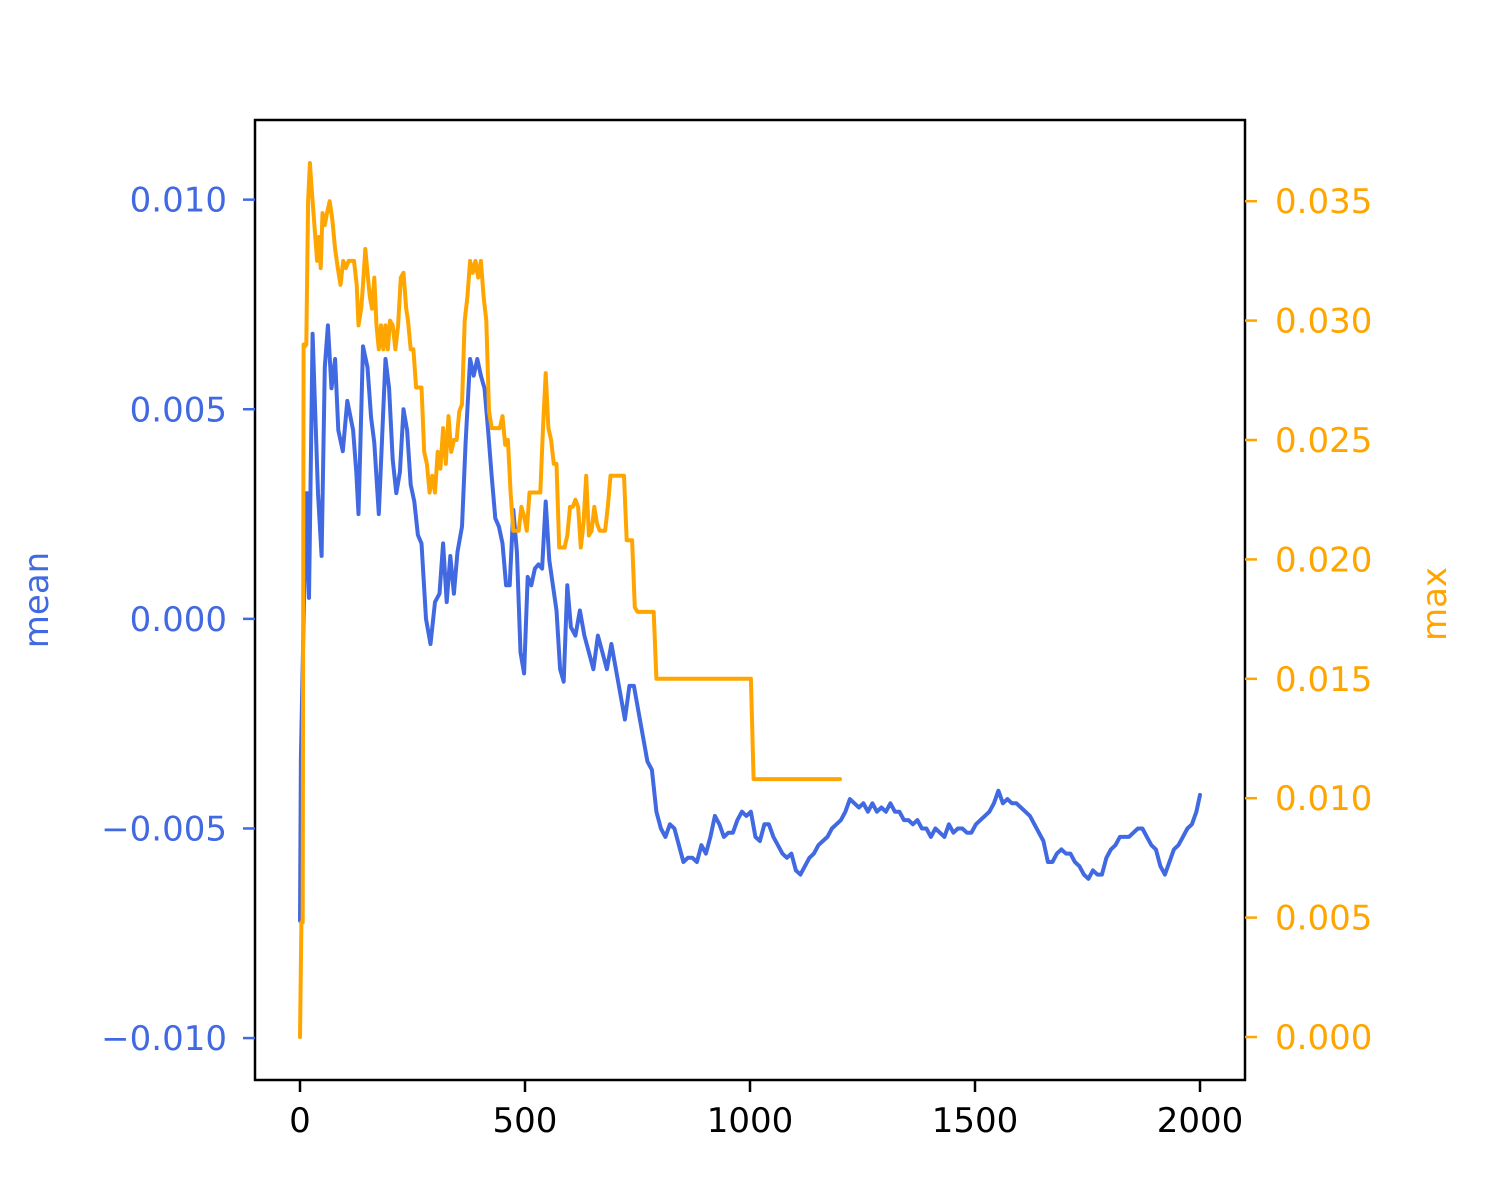  What do you see at coordinates (525, 1121) in the screenshot?
I see `x-tick-label: 500` at bounding box center [525, 1121].